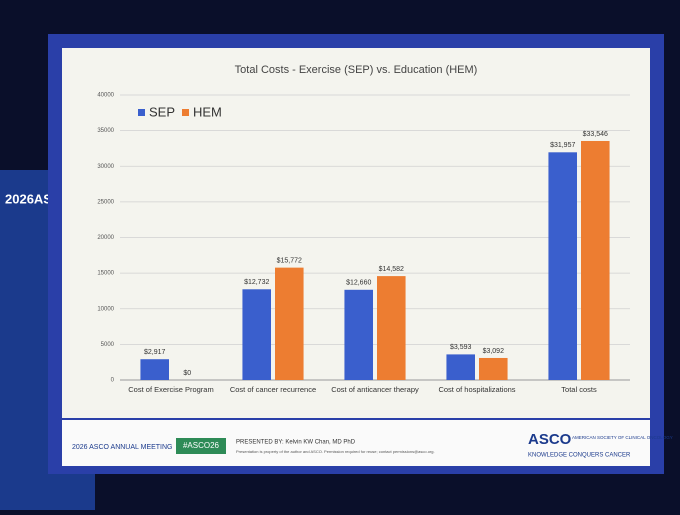  I want to click on y-tick-label: 0, so click(113, 381).